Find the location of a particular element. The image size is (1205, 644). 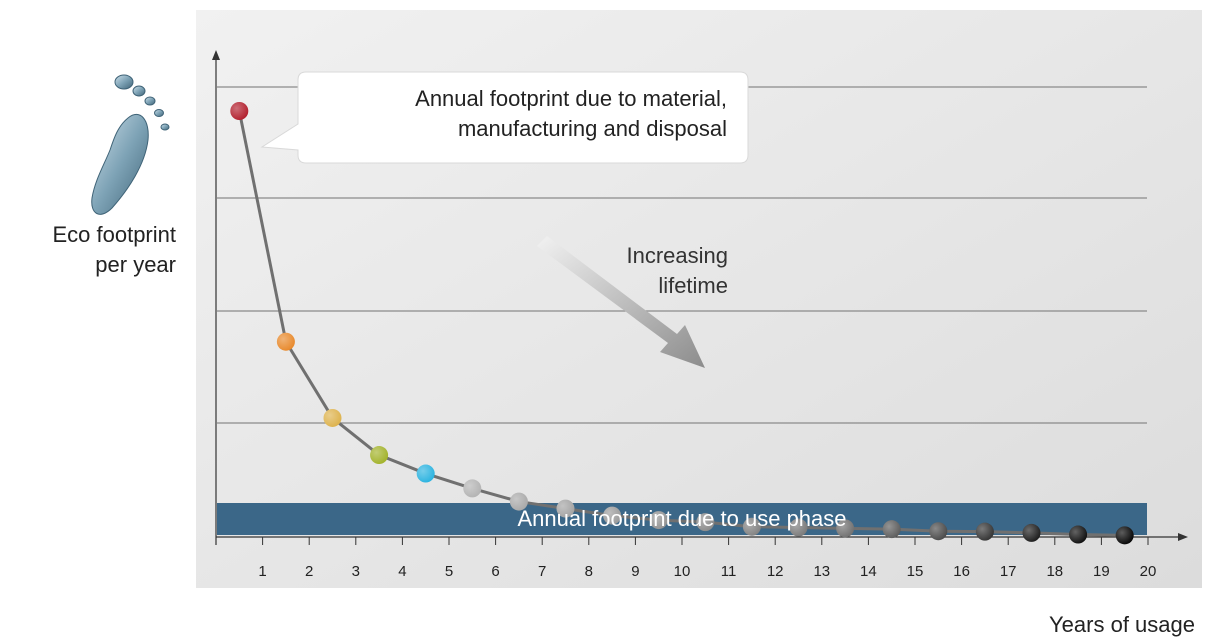

x-tick-label: 15 is located at coordinates (915, 571).